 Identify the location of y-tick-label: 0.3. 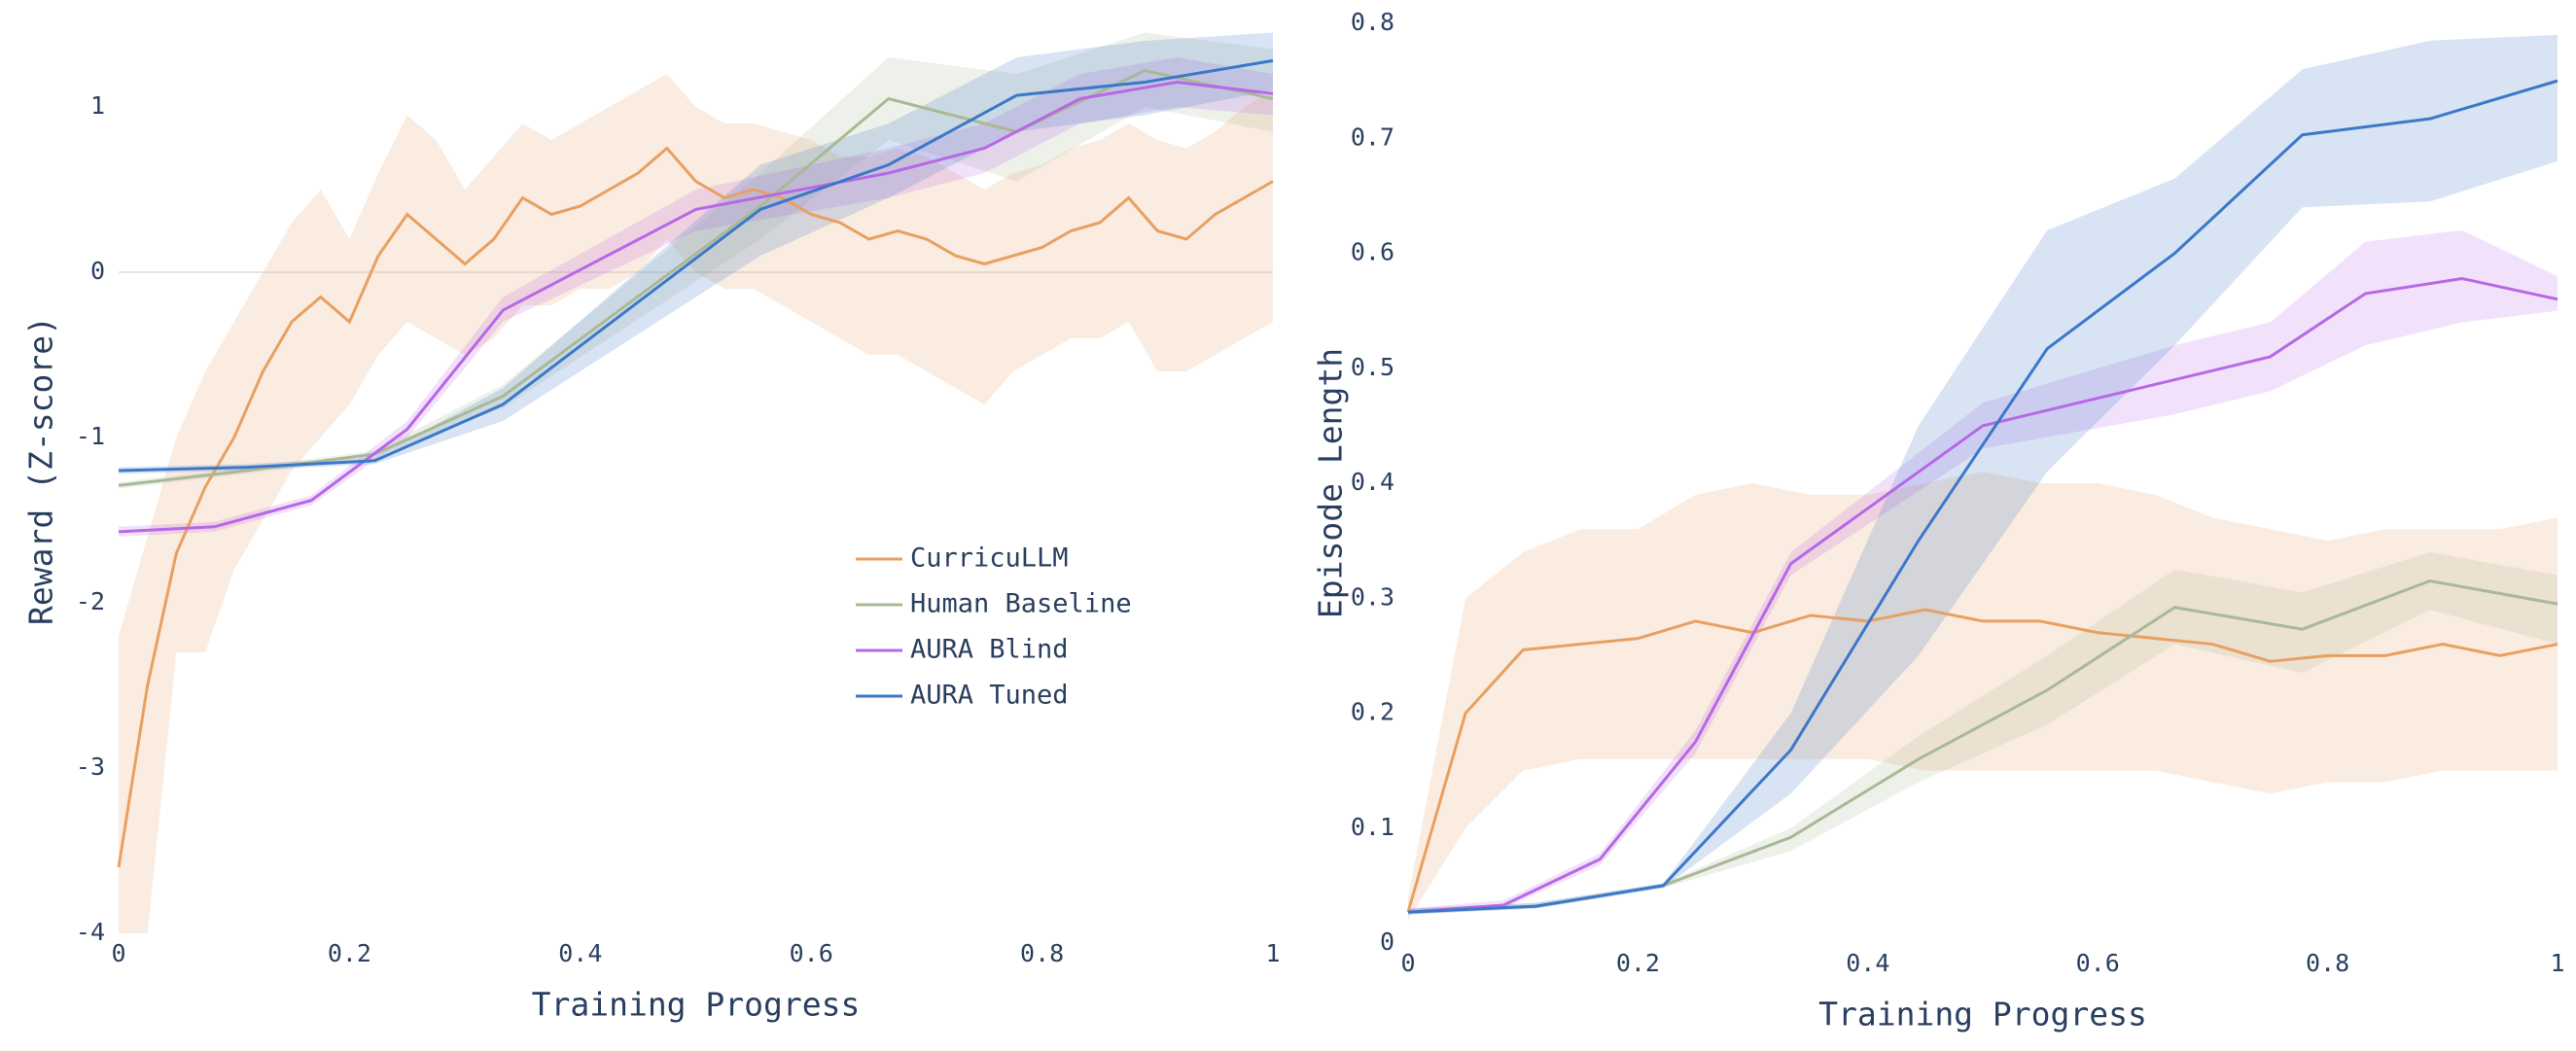
(1373, 596).